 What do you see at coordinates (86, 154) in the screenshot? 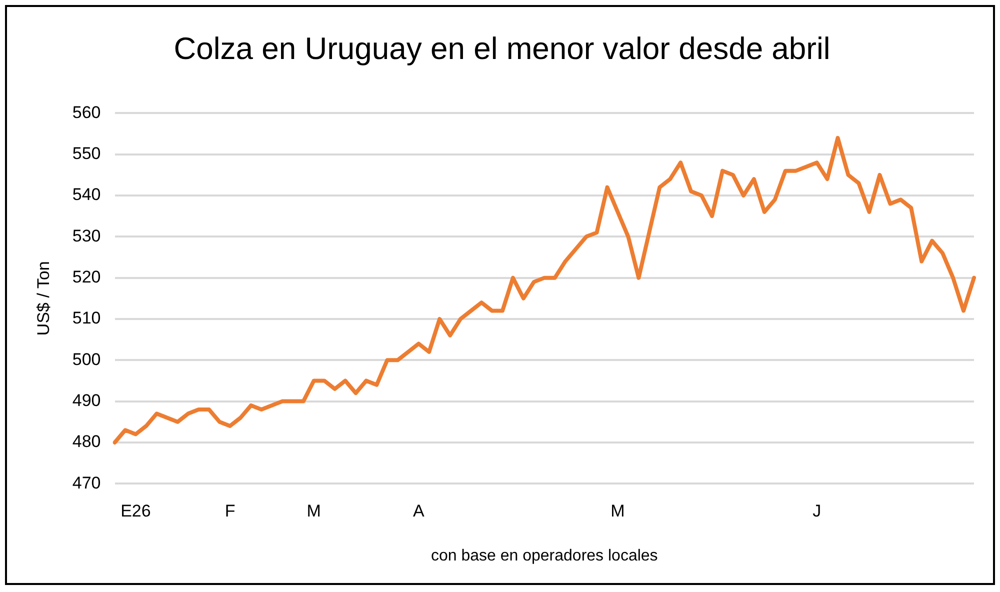
I see `y-tick-label: 550` at bounding box center [86, 154].